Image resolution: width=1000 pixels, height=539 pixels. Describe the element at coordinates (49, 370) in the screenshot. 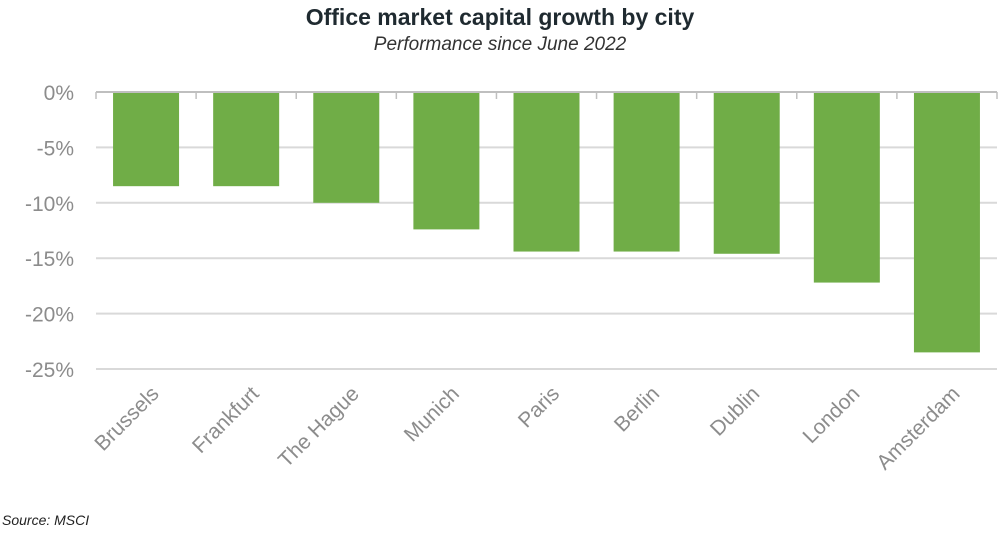

I see `y-tick-label: -25%` at that location.